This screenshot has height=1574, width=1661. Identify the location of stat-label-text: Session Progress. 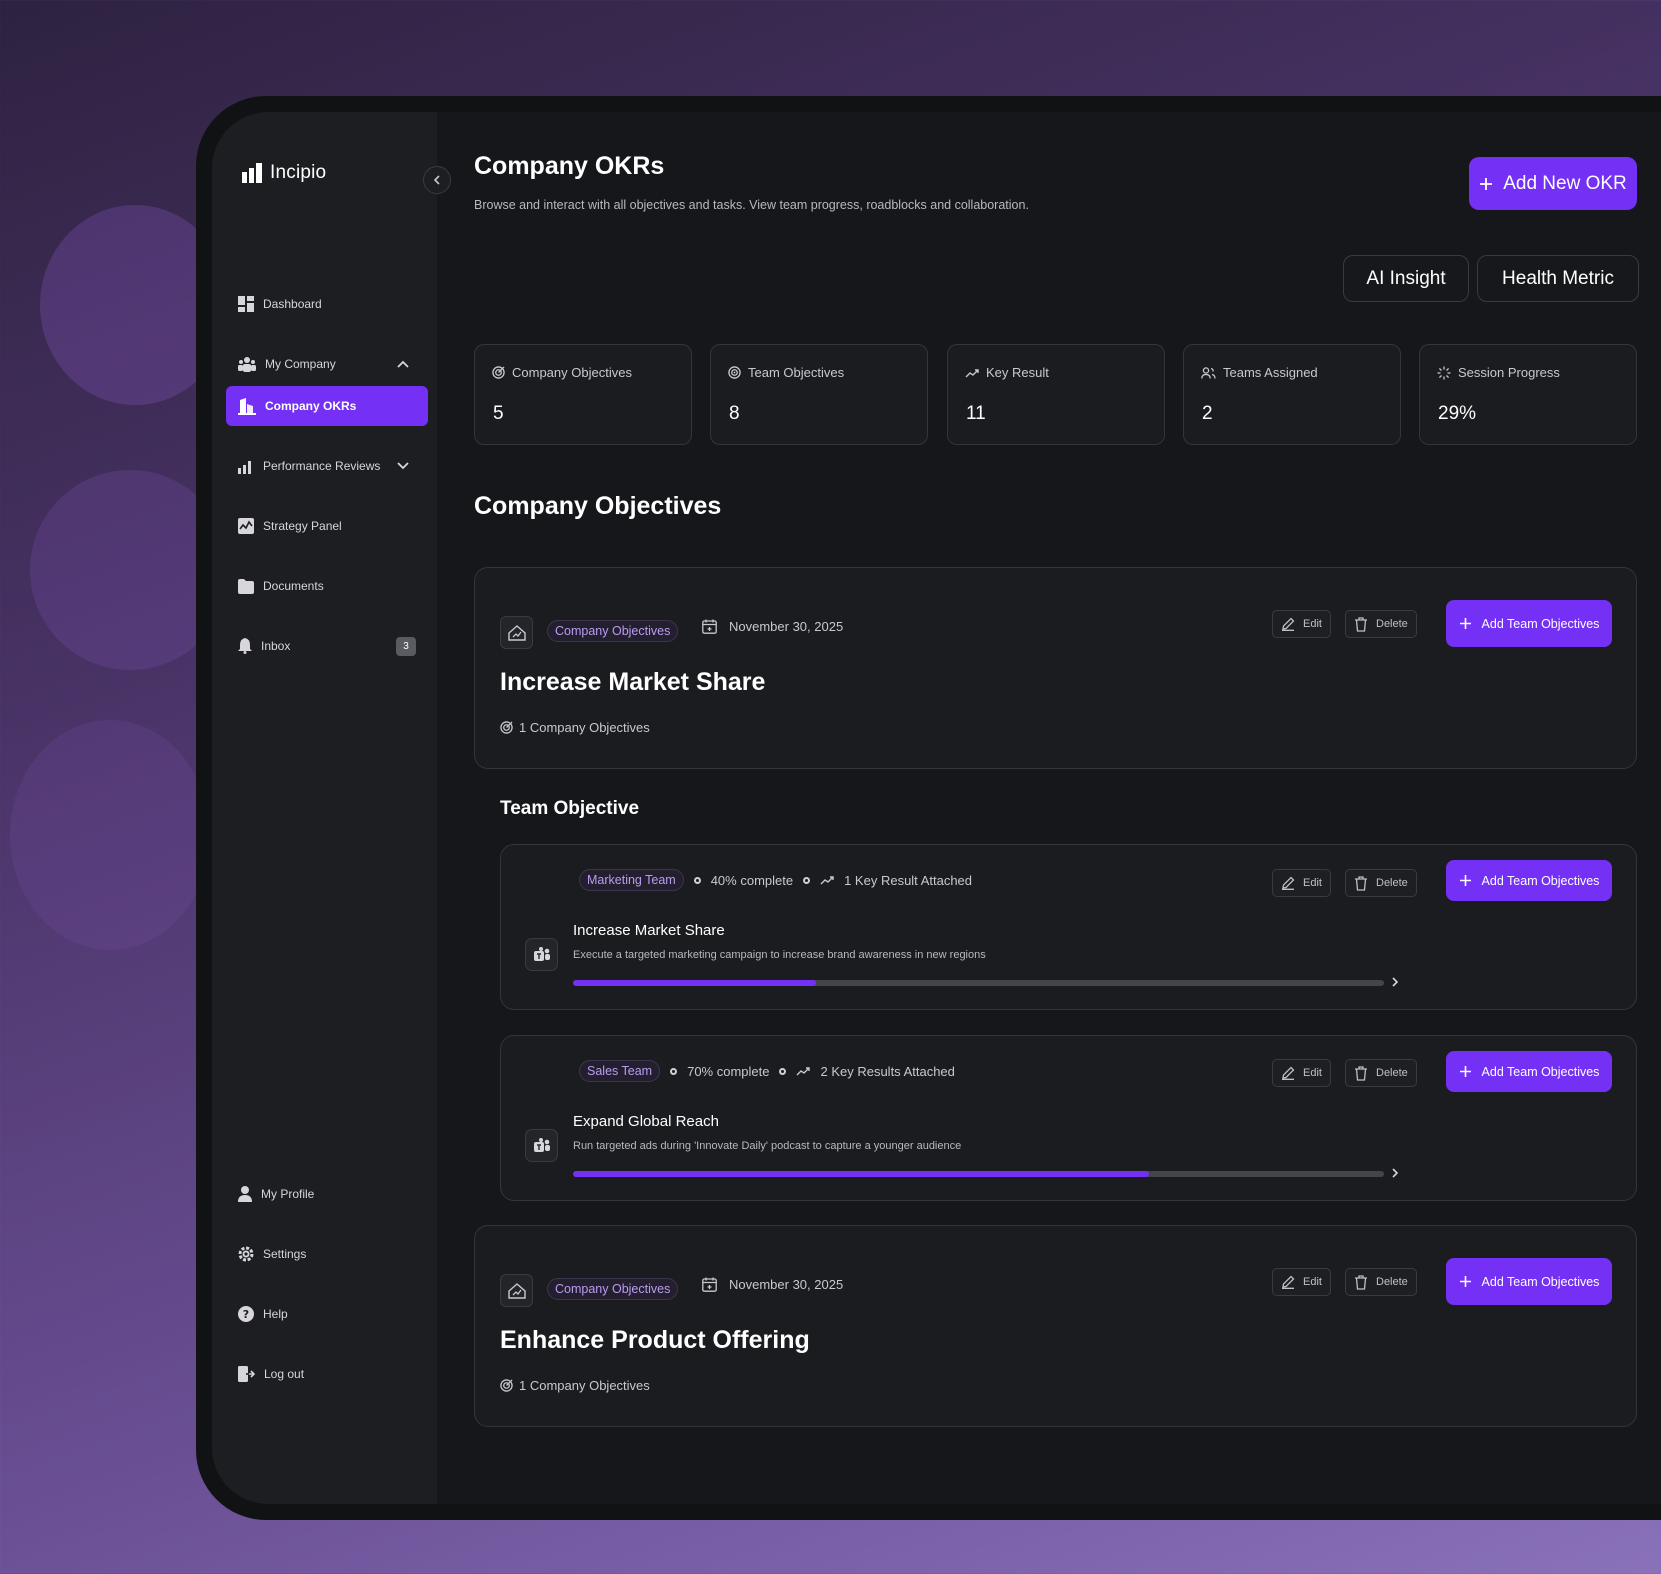
(1509, 372).